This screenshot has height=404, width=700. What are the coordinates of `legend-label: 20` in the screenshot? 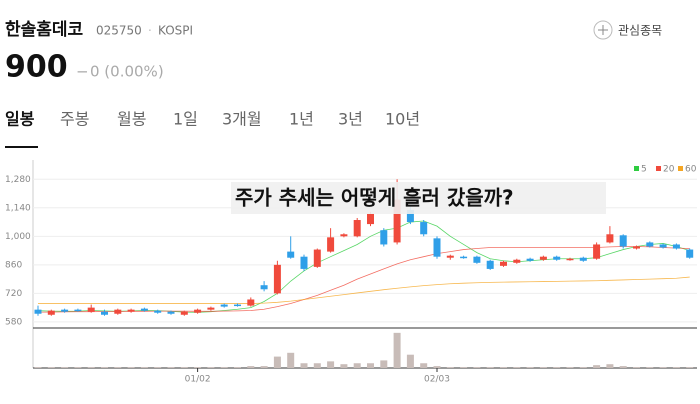 It's located at (669, 170).